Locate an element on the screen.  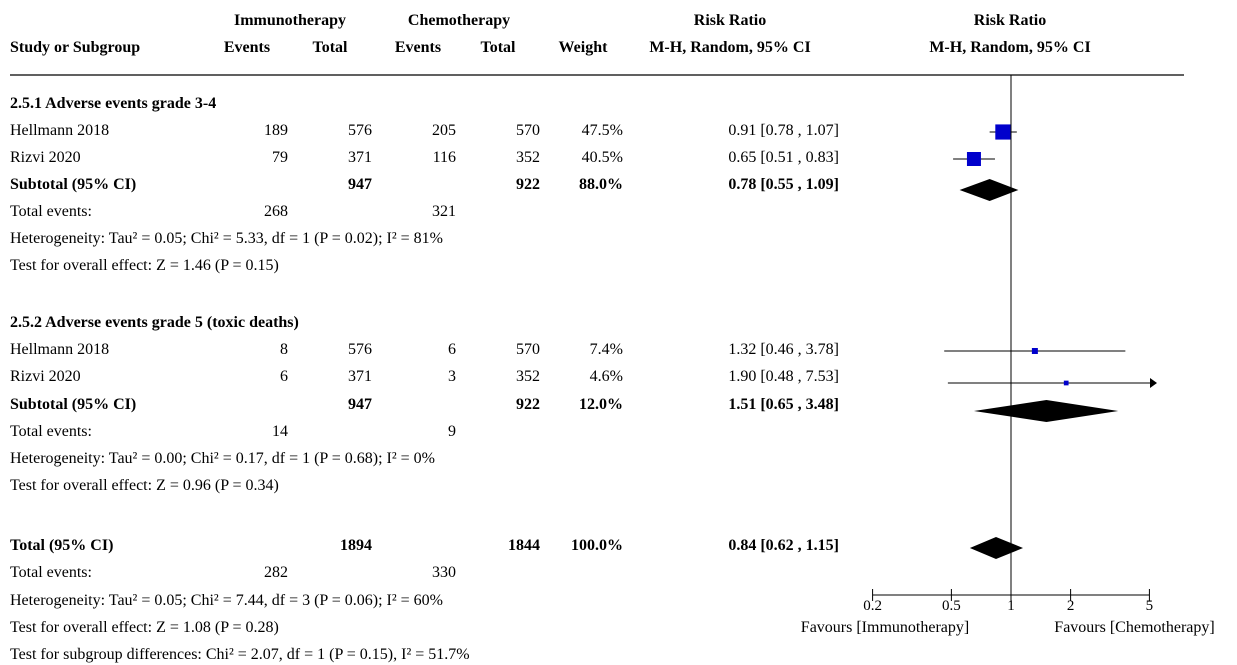
weight: 7.4% is located at coordinates (606, 349).